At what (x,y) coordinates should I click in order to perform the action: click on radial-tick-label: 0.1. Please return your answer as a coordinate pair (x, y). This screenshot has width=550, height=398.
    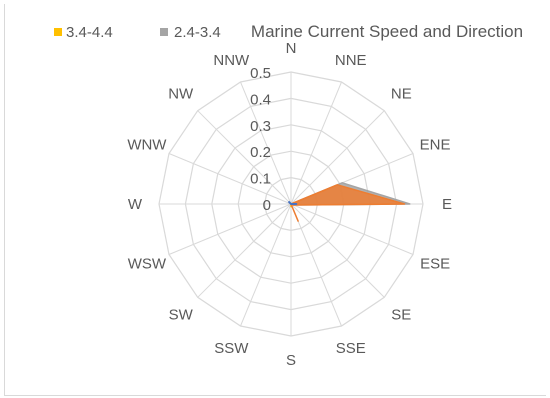
    Looking at the image, I should click on (260, 179).